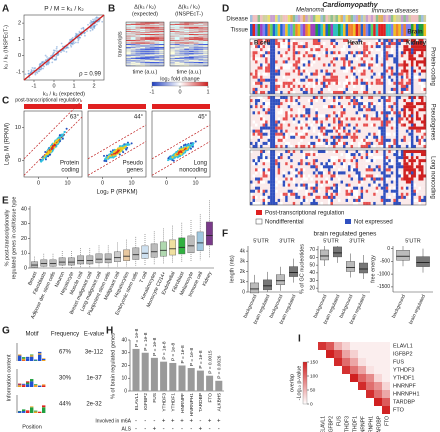 Image resolution: width=440 pixels, height=432 pixels. What do you see at coordinates (225, 9) in the screenshot?
I see `panel-letter: D` at bounding box center [225, 9].